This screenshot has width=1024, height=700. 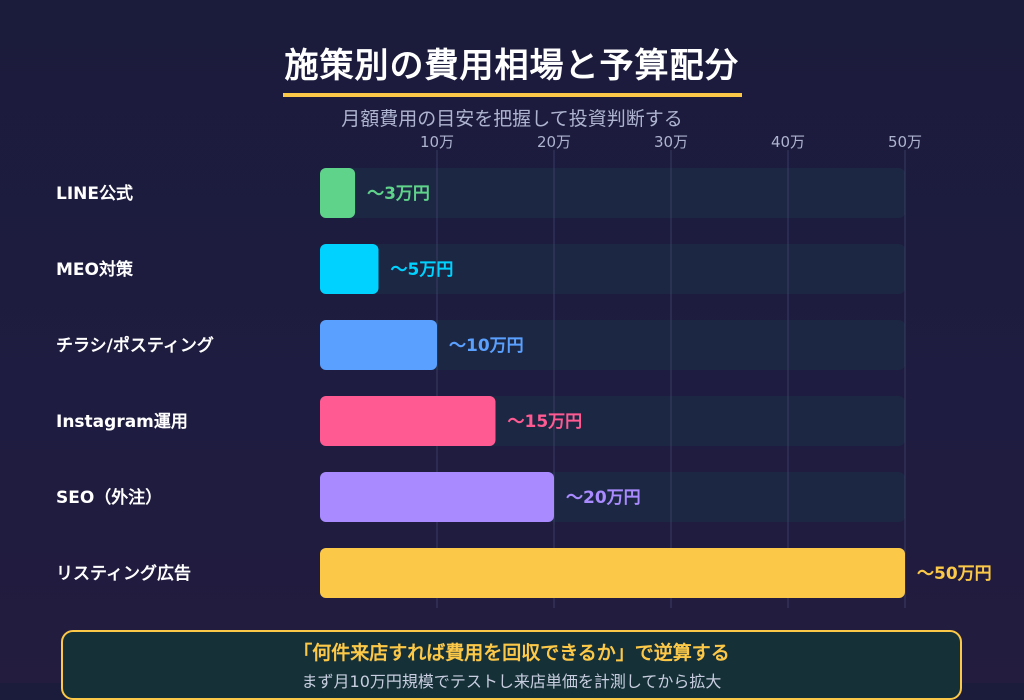 What do you see at coordinates (954, 574) in the screenshot?
I see `value-label: 〜50万円` at bounding box center [954, 574].